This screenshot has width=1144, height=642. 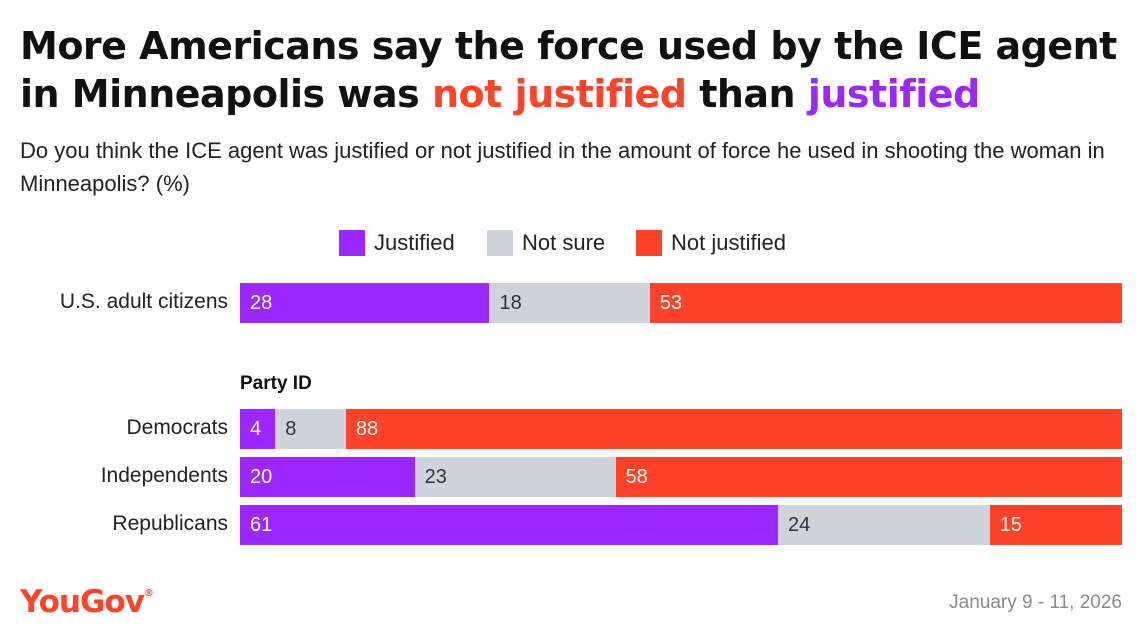 I want to click on legend-label-justified: Justified, so click(x=414, y=242).